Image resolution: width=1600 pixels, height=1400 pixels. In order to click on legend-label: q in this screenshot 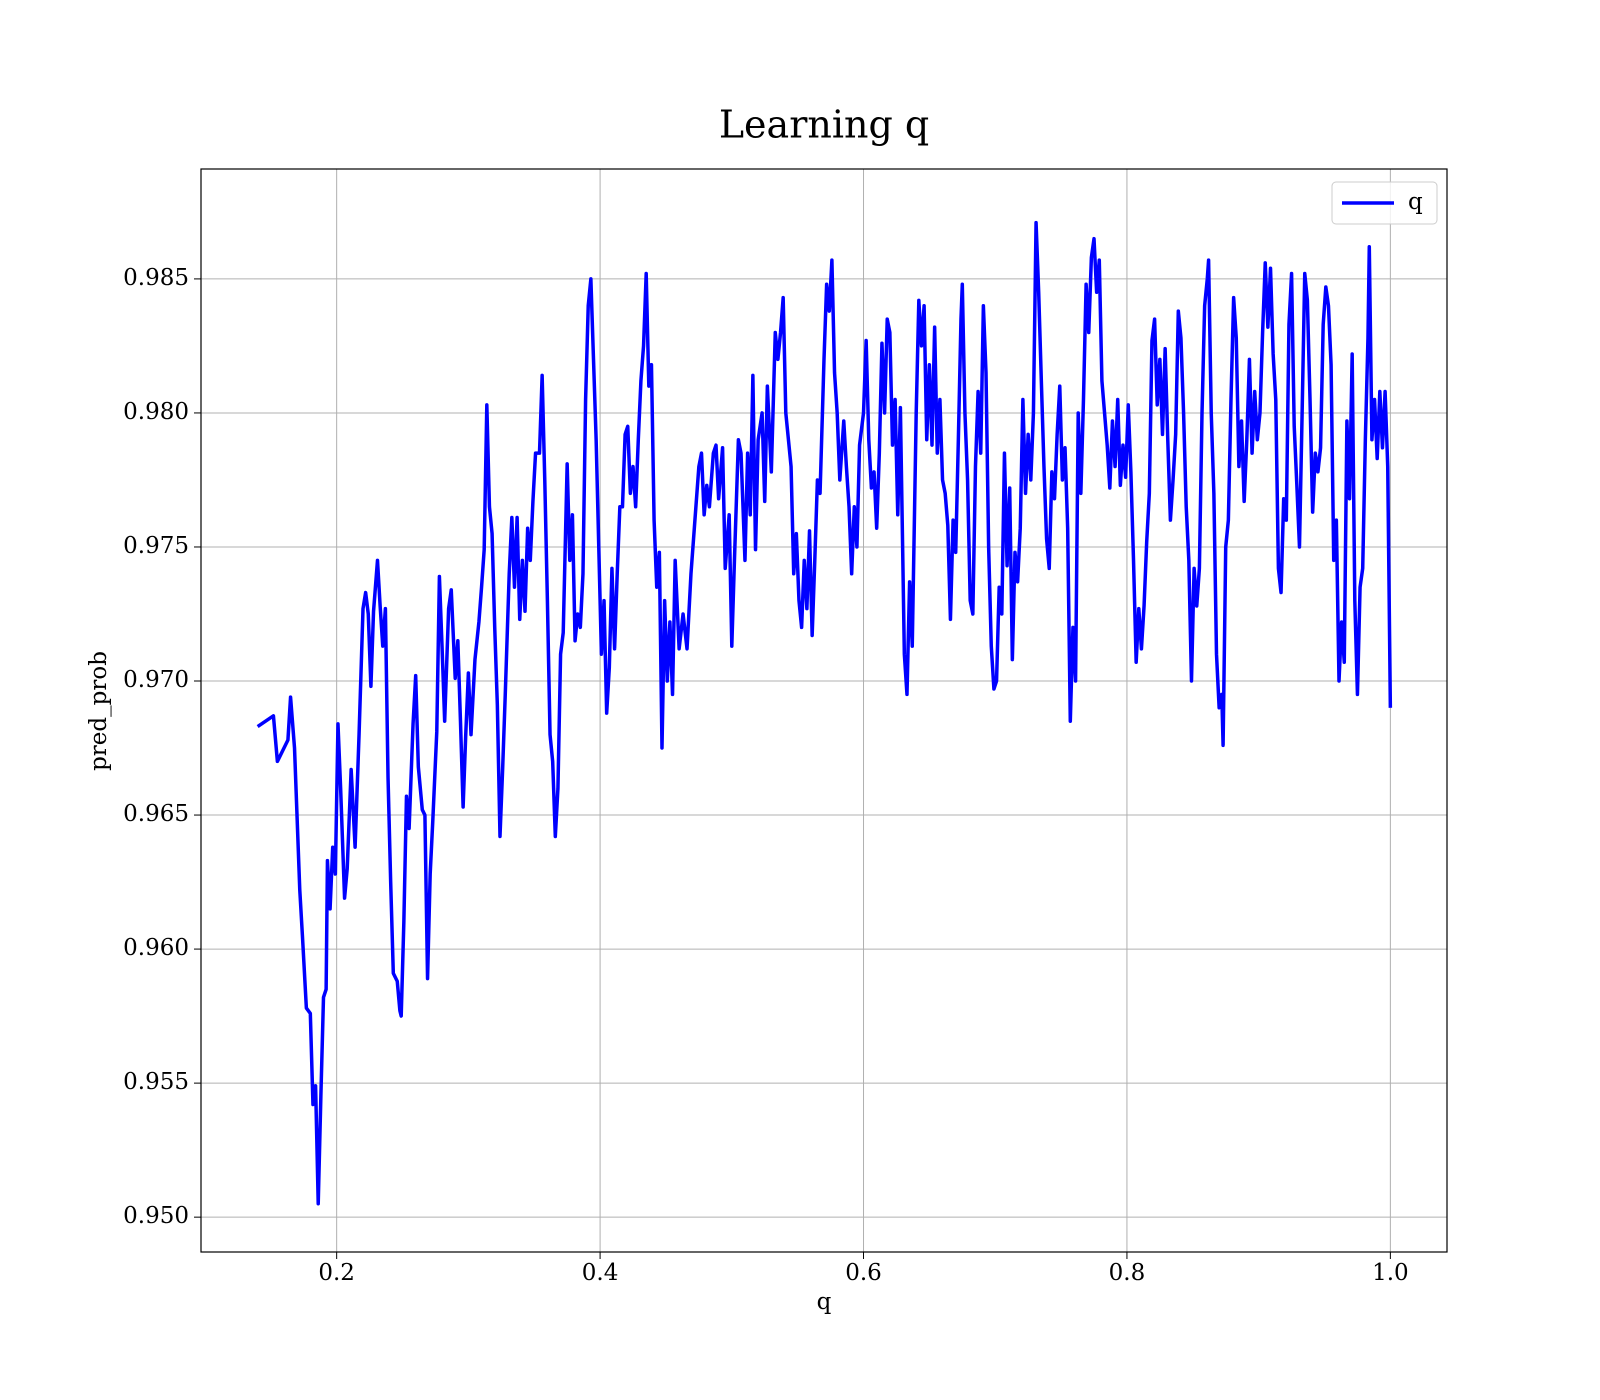, I will do `click(1415, 202)`.